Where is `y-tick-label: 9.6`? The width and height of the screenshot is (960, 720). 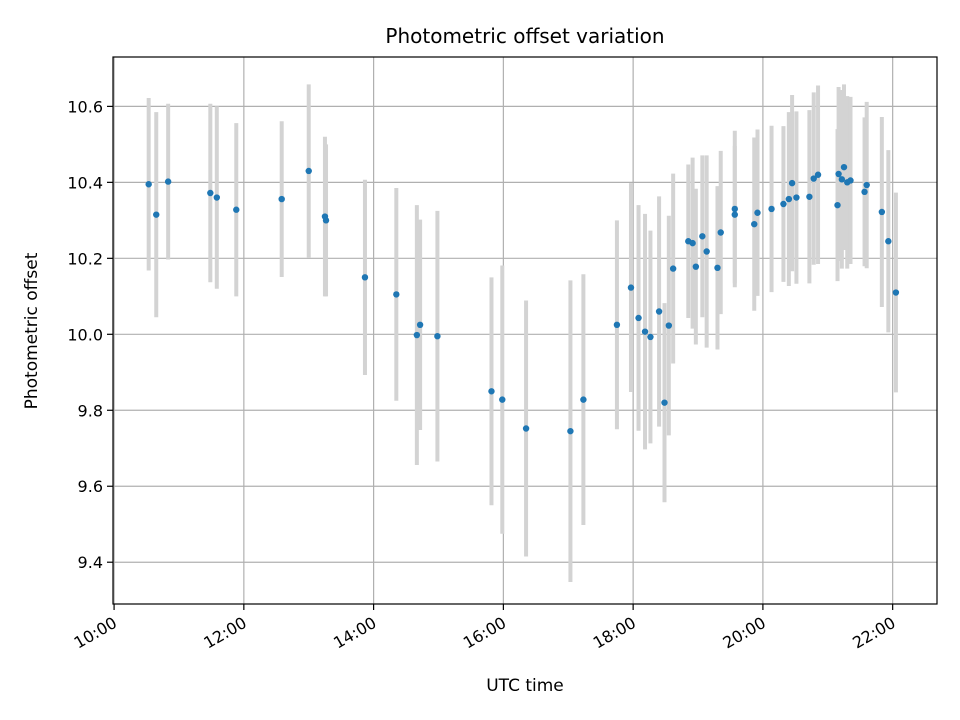 y-tick-label: 9.6 is located at coordinates (90, 486).